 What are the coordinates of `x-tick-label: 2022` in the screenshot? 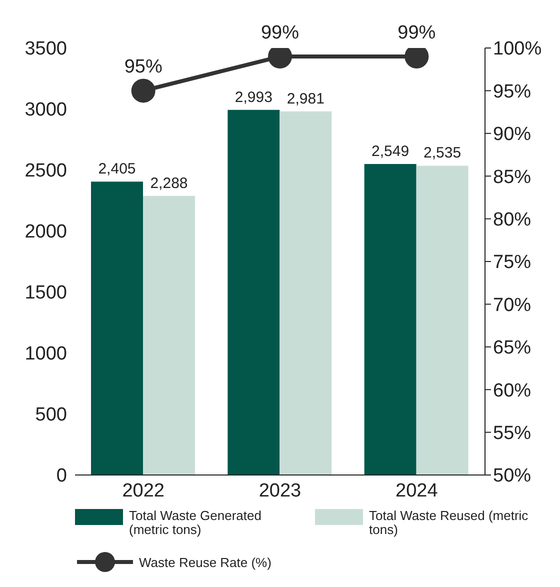 It's located at (143, 491).